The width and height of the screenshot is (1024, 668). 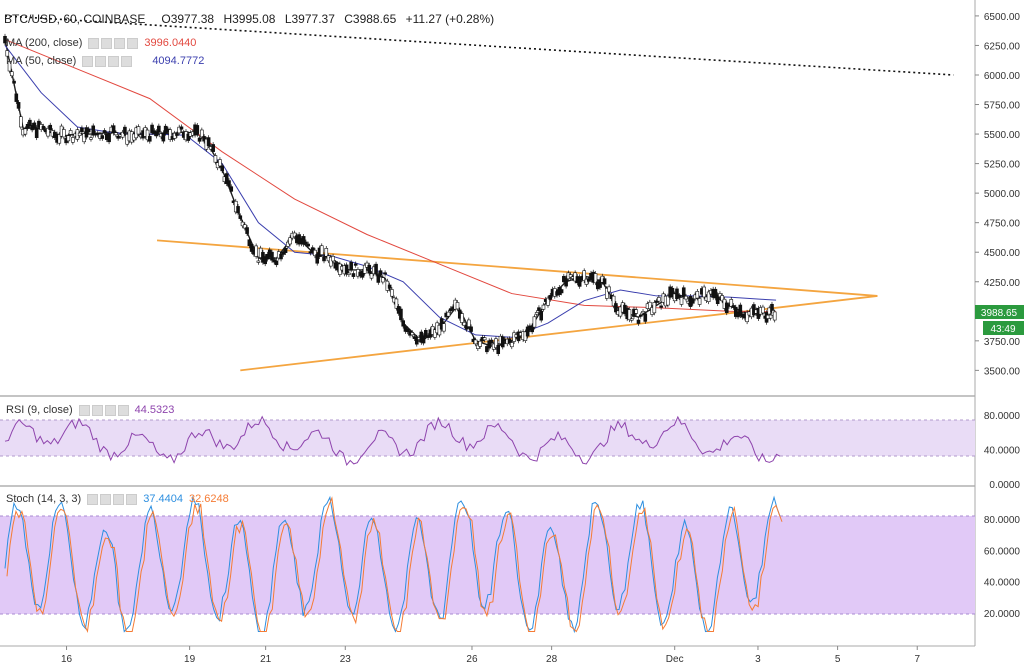 What do you see at coordinates (1002, 283) in the screenshot?
I see `price-tick-label: 4250.00` at bounding box center [1002, 283].